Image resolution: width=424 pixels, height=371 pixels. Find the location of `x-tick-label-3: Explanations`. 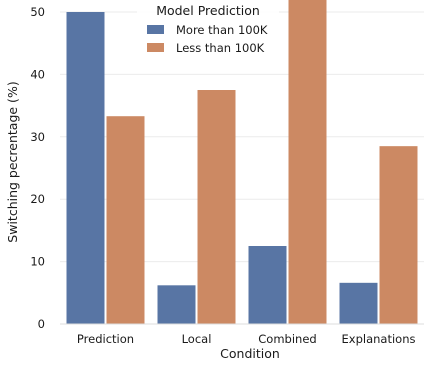

x-tick-label-3: Explanations is located at coordinates (379, 339).